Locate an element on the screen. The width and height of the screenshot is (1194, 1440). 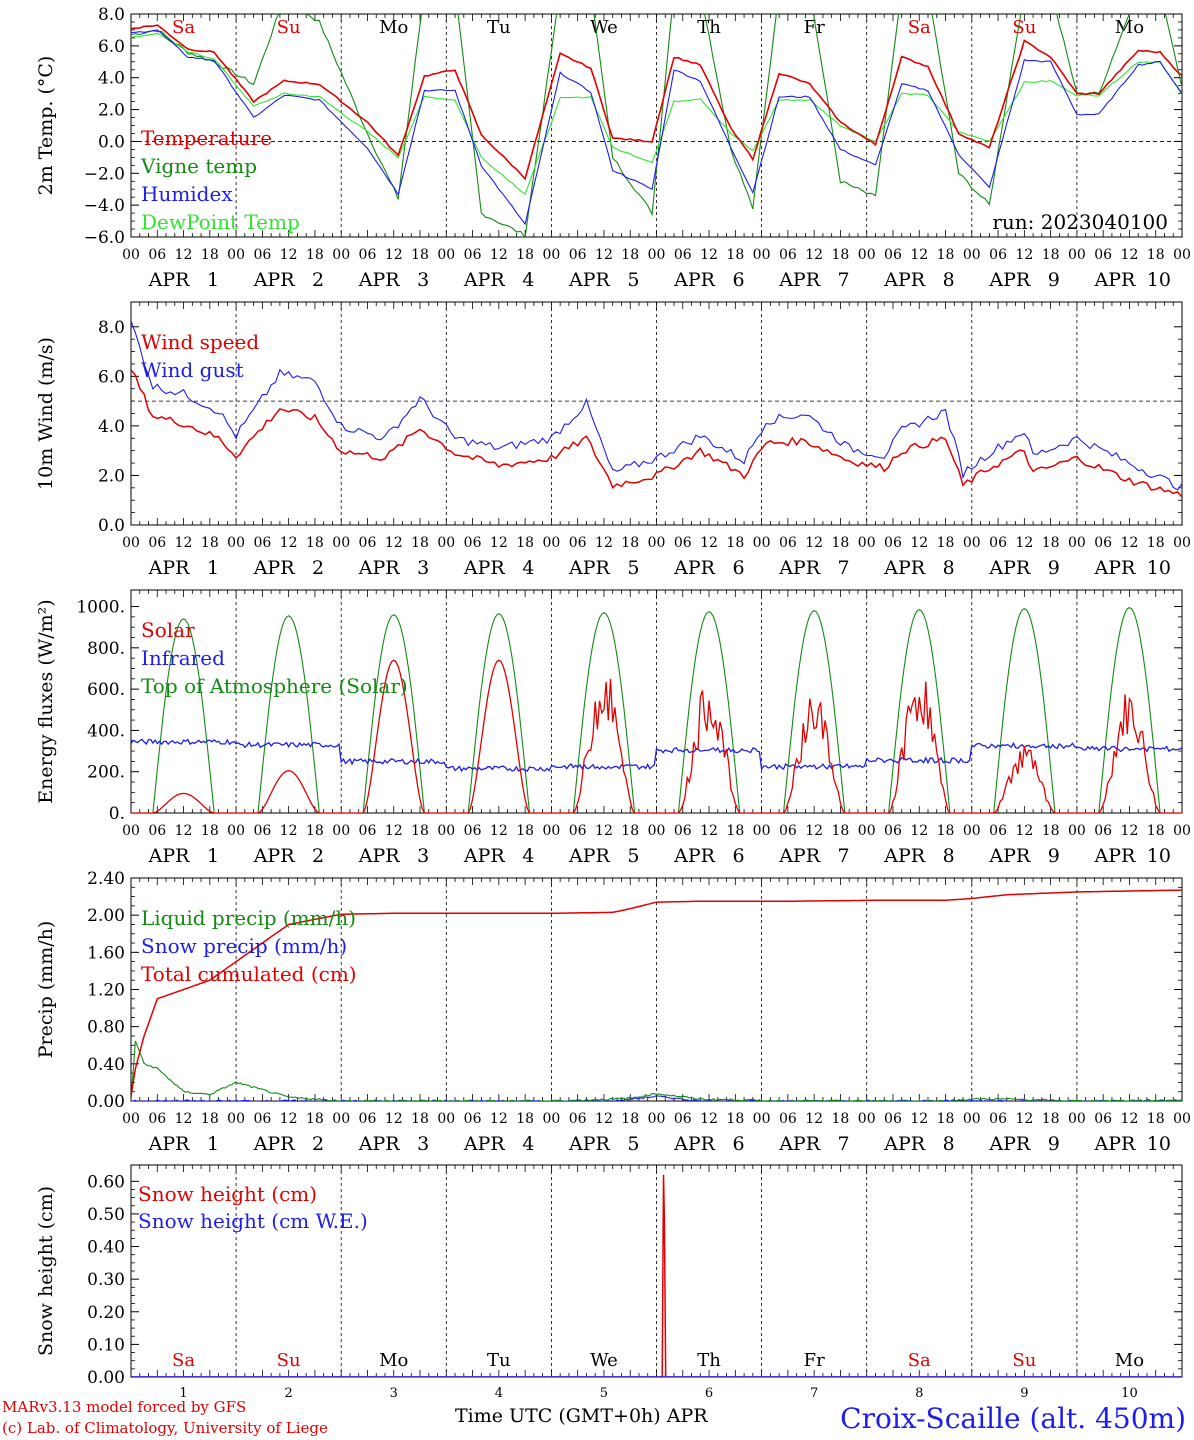
y-tick-label: −2.0 is located at coordinates (104, 174).